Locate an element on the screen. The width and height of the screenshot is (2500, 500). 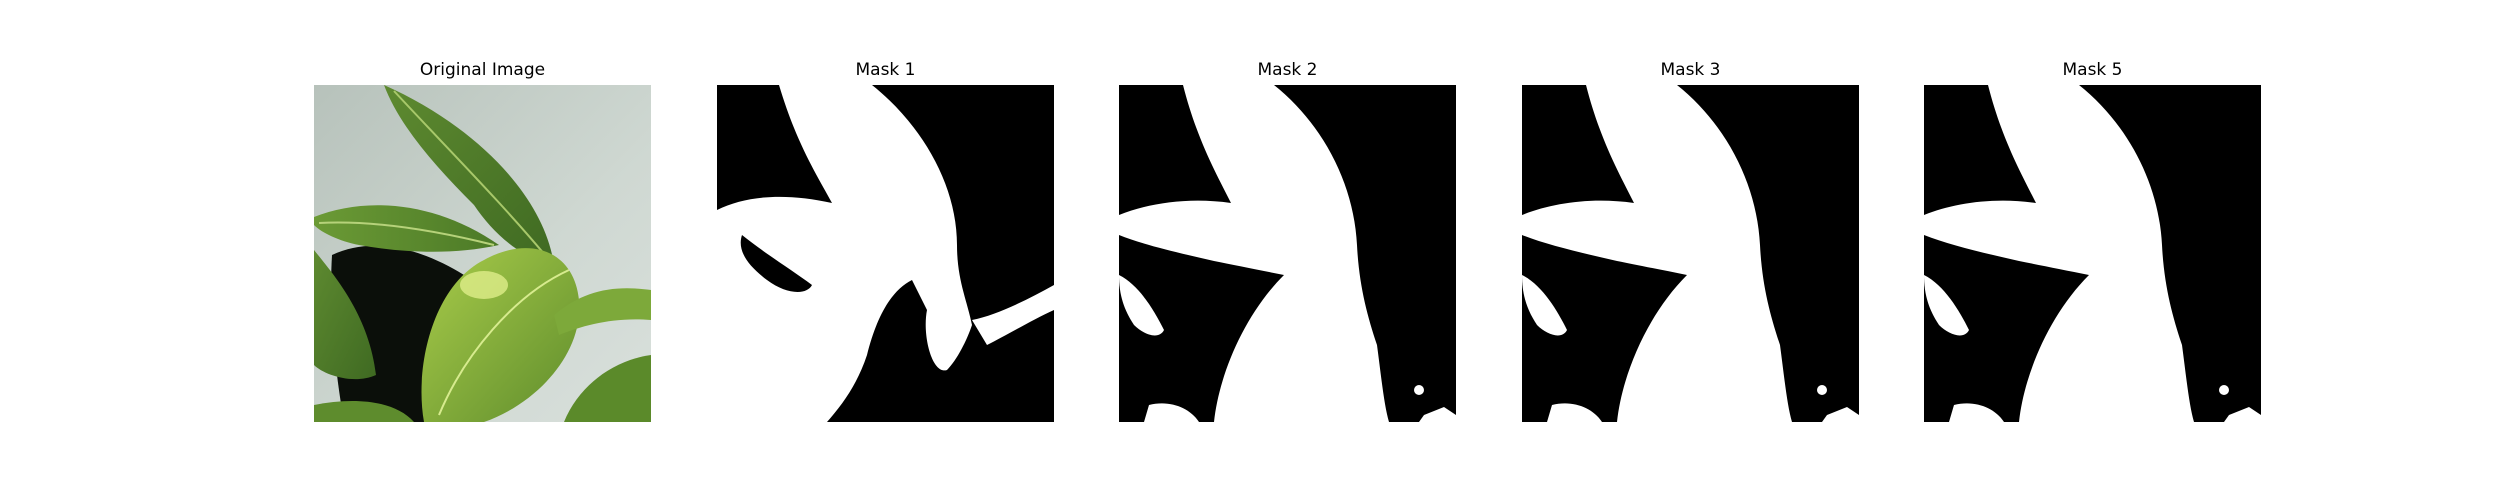
panel-mask-1: Mask 1 is located at coordinates (885, 250).